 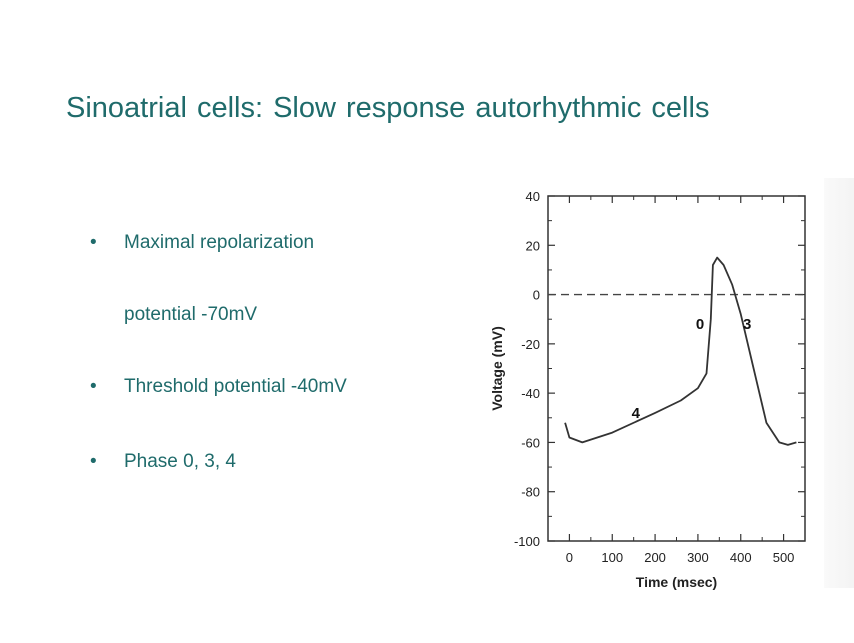 I want to click on x-tick-label: 200, so click(x=655, y=557).